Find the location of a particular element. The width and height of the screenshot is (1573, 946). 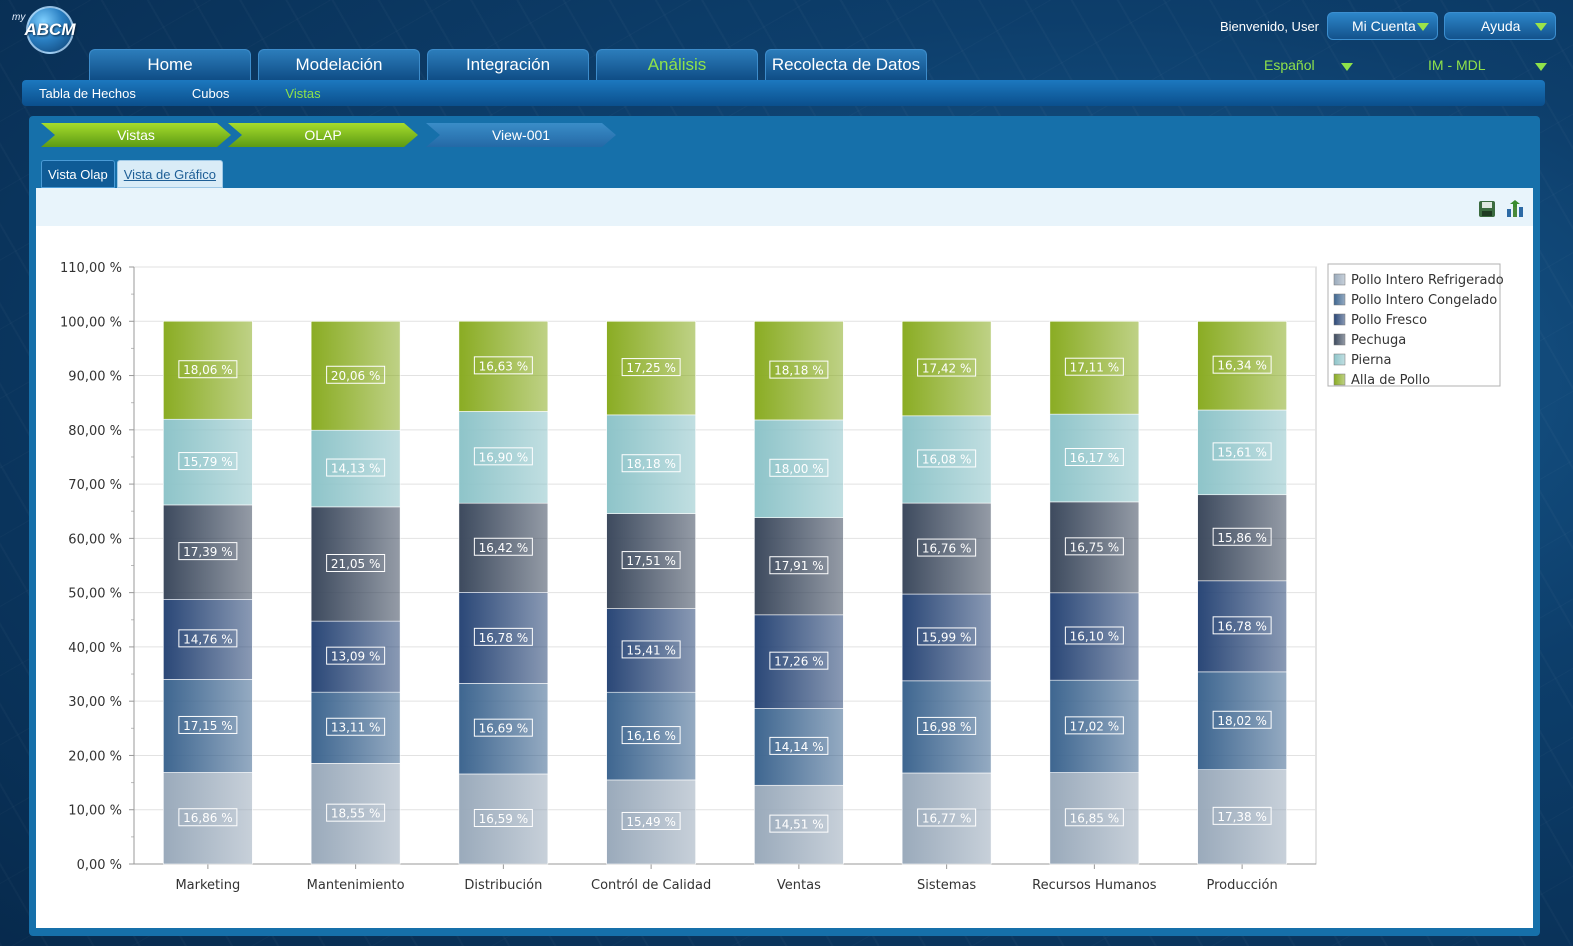

data-label: 20,06 % is located at coordinates (356, 376).